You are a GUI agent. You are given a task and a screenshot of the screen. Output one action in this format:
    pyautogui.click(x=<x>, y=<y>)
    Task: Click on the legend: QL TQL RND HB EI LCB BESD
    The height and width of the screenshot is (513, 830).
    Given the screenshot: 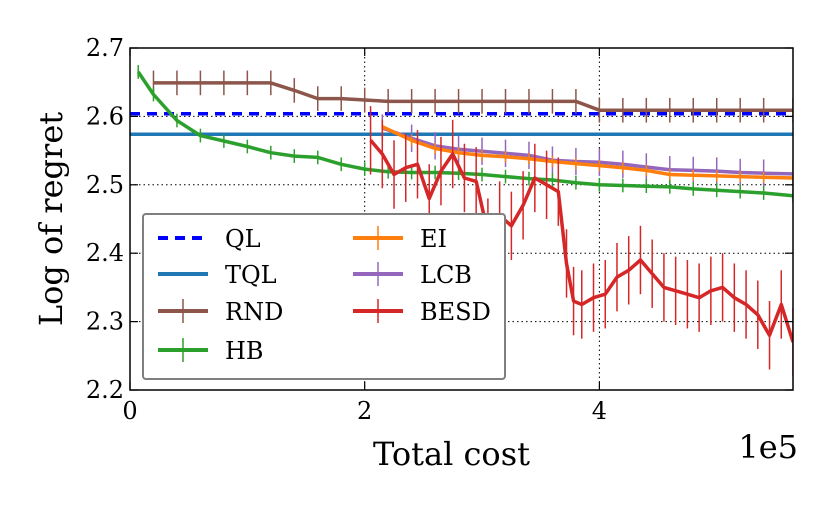 What is the action you would take?
    pyautogui.click(x=324, y=296)
    